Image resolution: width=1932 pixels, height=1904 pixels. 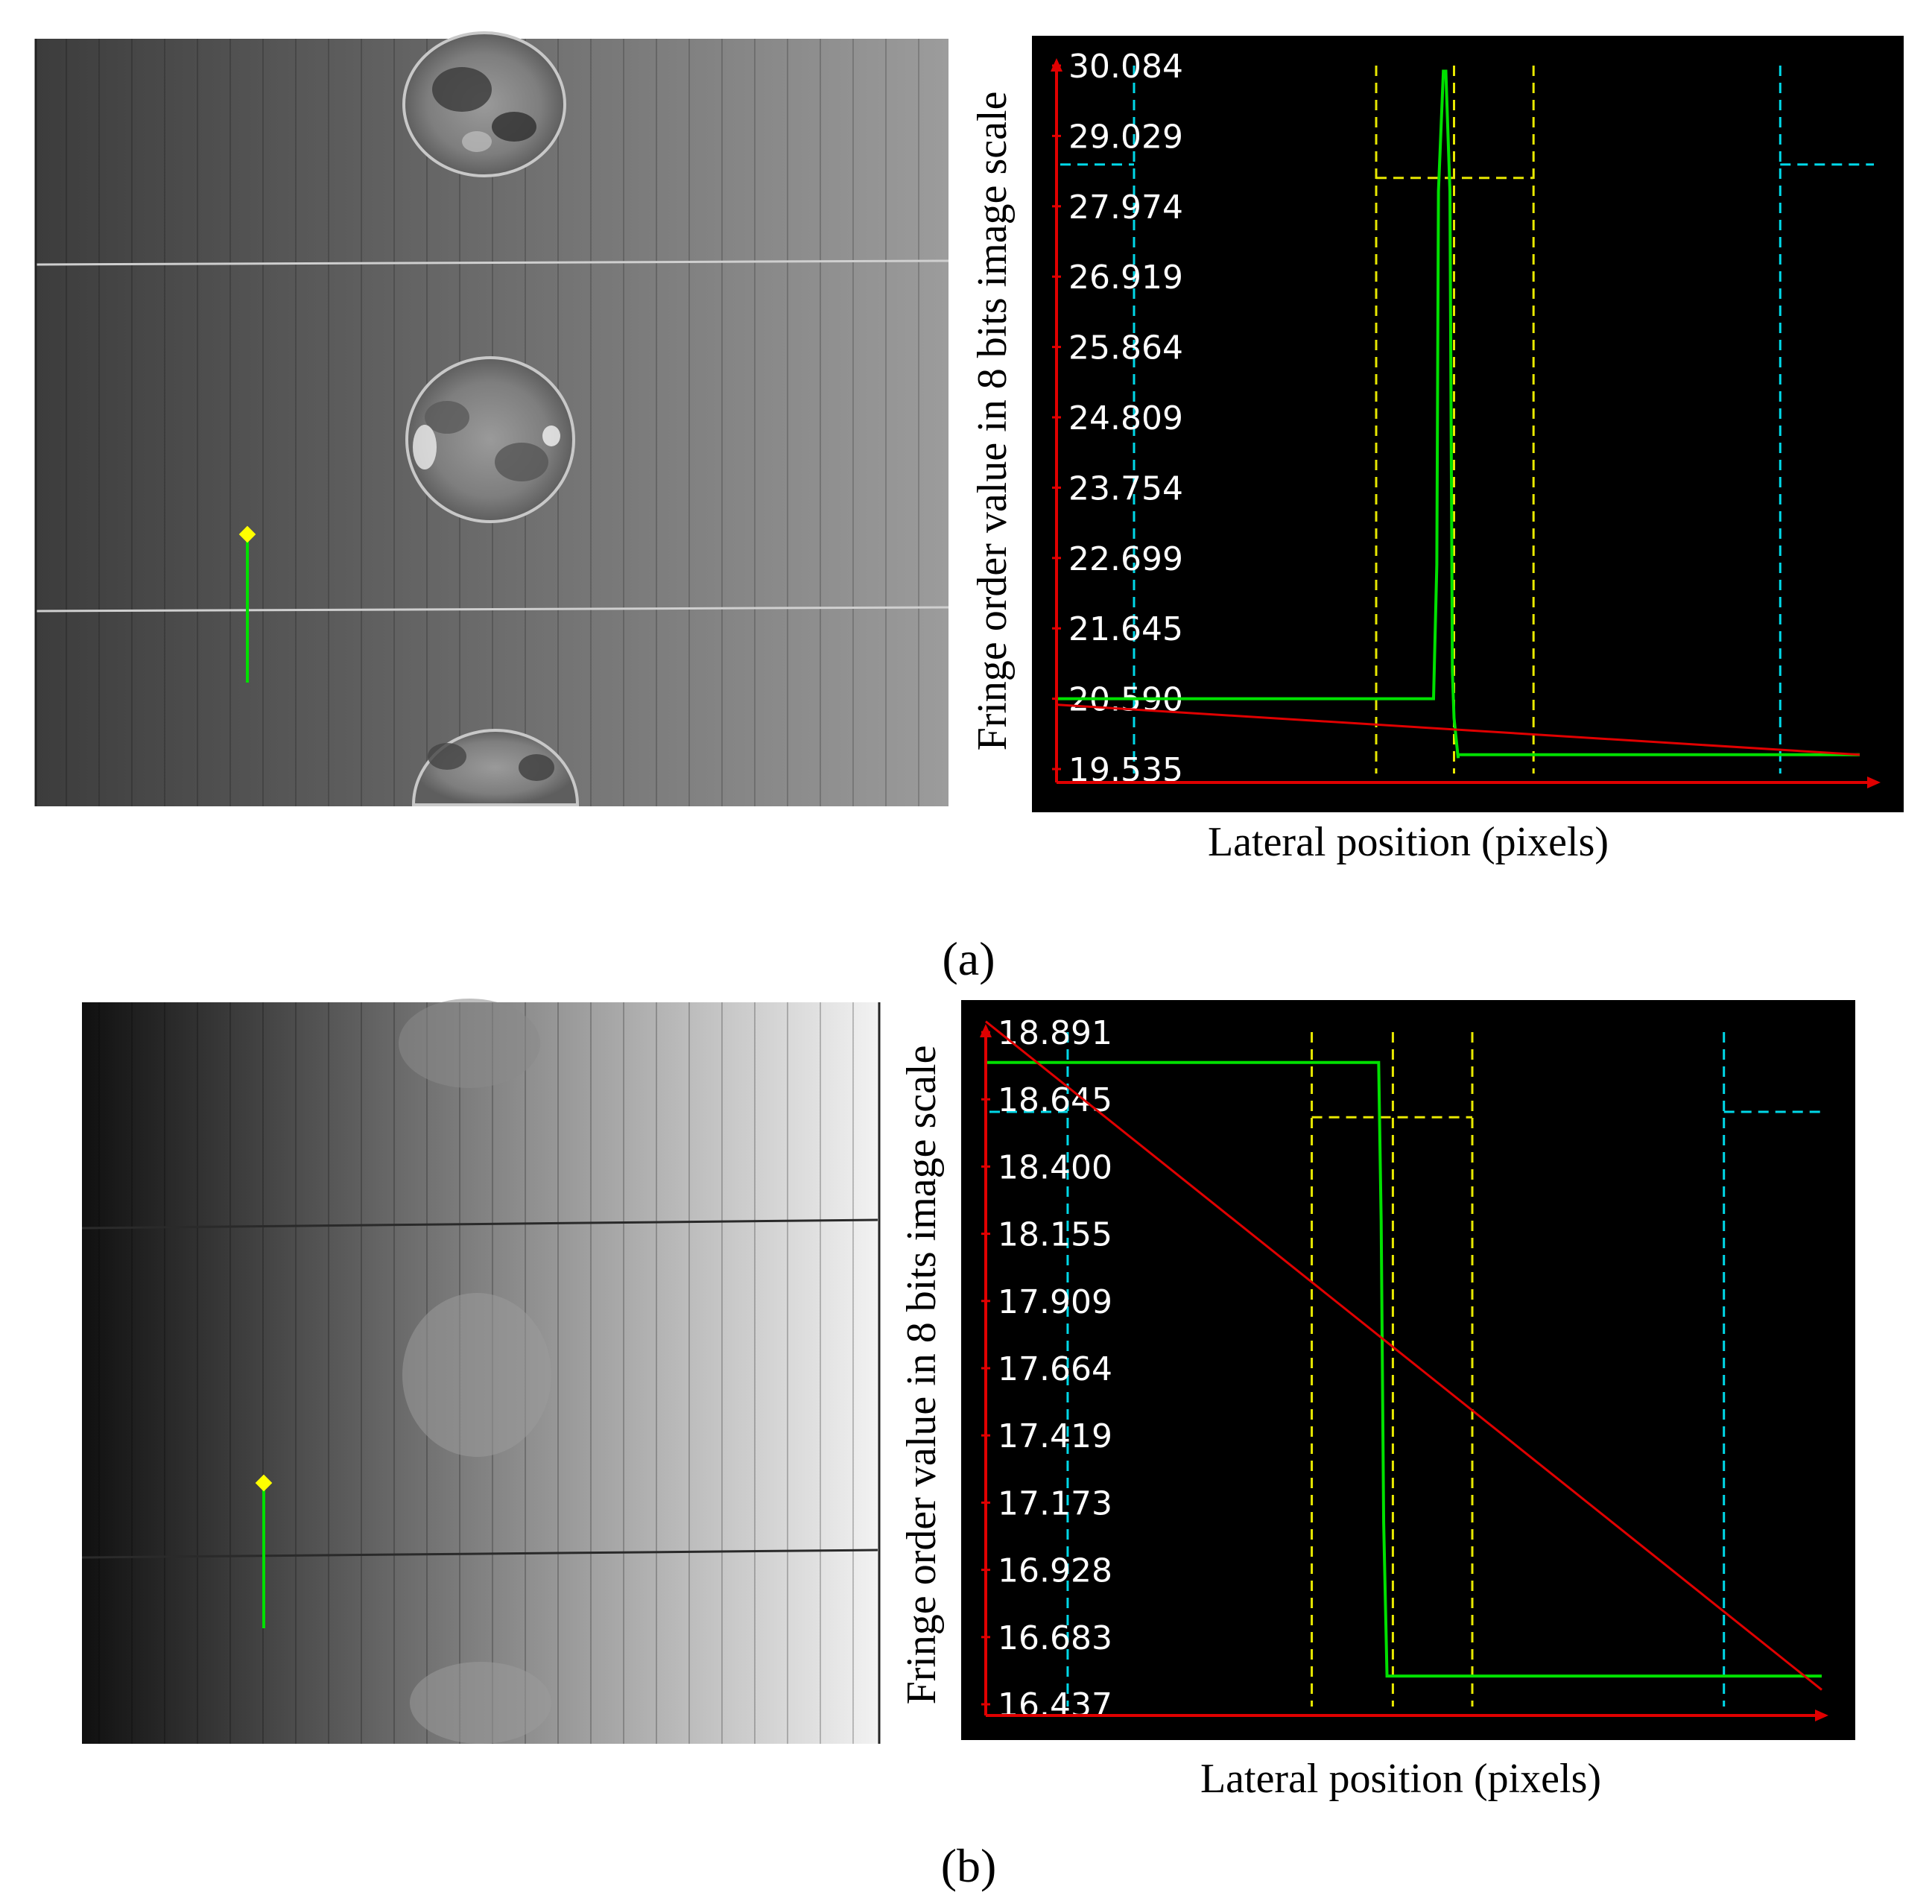 I want to click on y-tick-label: 16.928, so click(x=1055, y=1571).